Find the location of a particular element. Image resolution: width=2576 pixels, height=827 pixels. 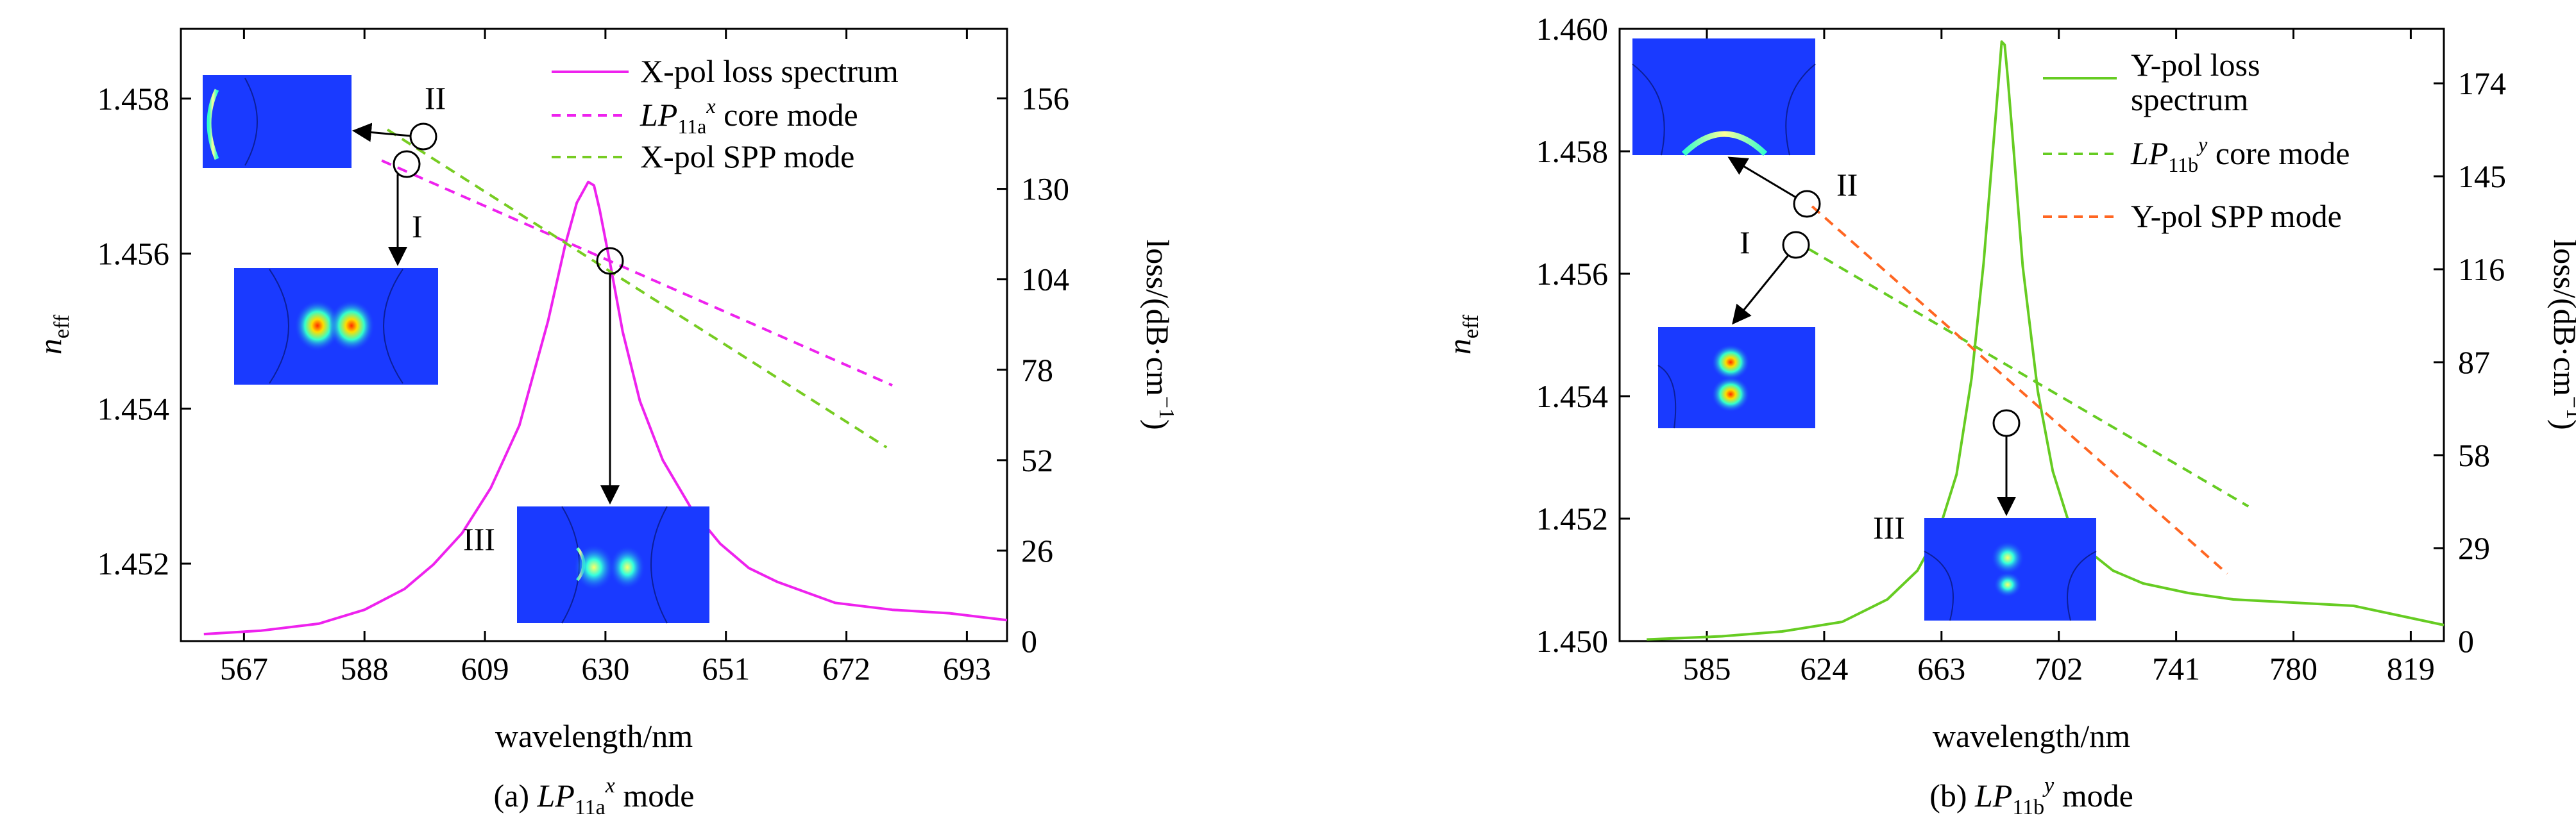

y-axis-right: 0 26 52 78 104 130 156 is located at coordinates (1033, 370).